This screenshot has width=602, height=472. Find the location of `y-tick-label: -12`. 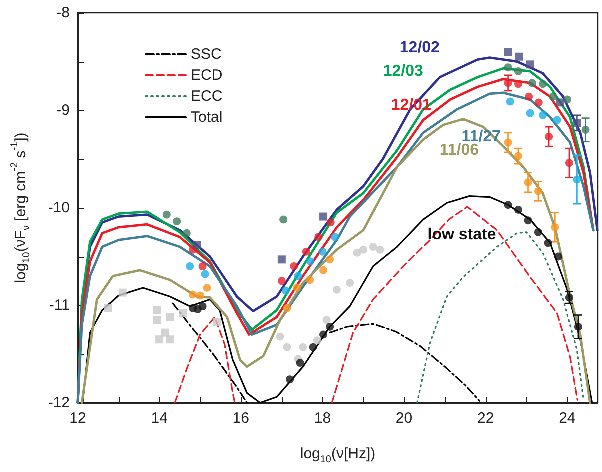

y-tick-label: -12 is located at coordinates (59, 403).